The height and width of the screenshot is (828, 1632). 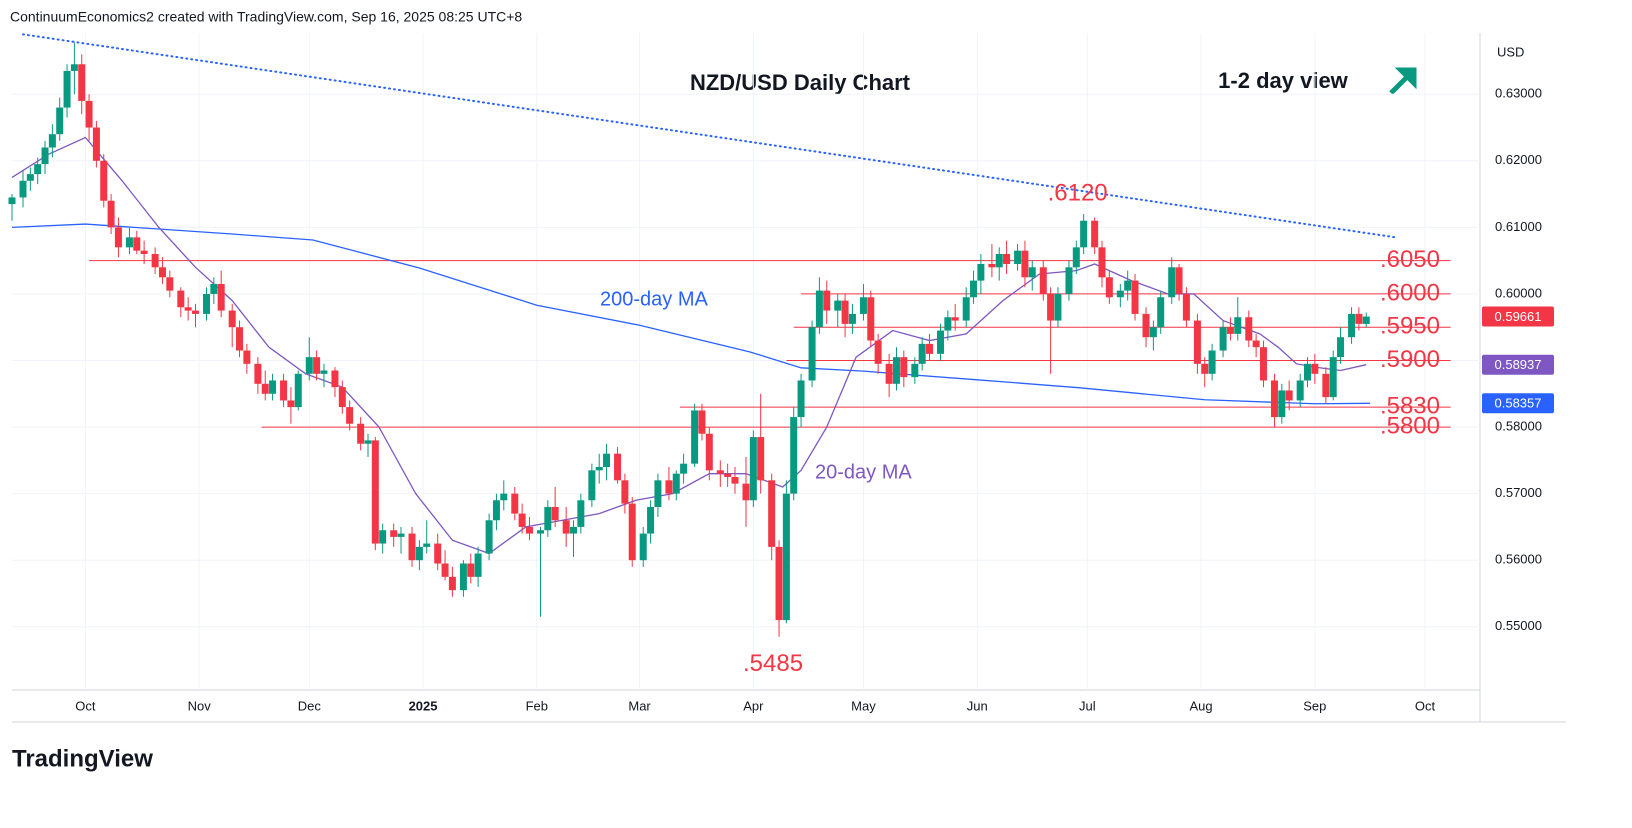 What do you see at coordinates (1410, 292) in the screenshot?
I see `level-label: .6000` at bounding box center [1410, 292].